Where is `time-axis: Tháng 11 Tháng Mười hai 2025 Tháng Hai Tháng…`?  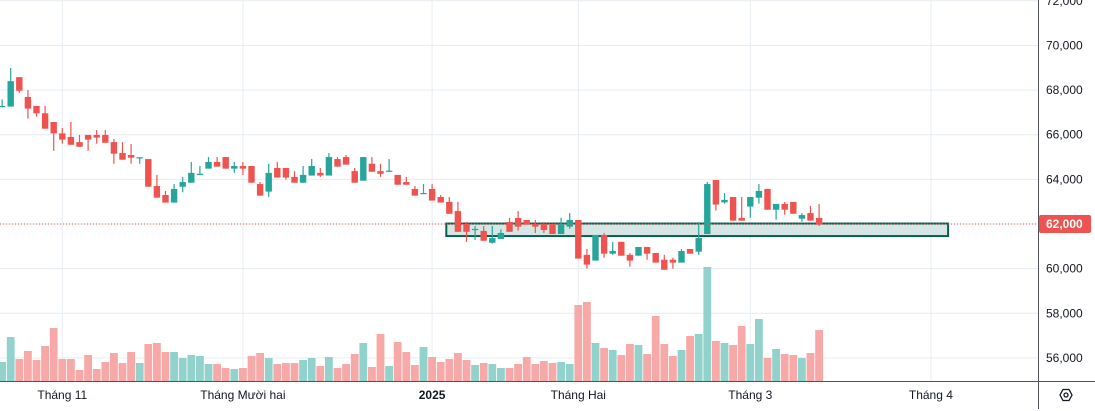
time-axis: Tháng 11 Tháng Mười hai 2025 Tháng Hai Tháng… is located at coordinates (495, 395).